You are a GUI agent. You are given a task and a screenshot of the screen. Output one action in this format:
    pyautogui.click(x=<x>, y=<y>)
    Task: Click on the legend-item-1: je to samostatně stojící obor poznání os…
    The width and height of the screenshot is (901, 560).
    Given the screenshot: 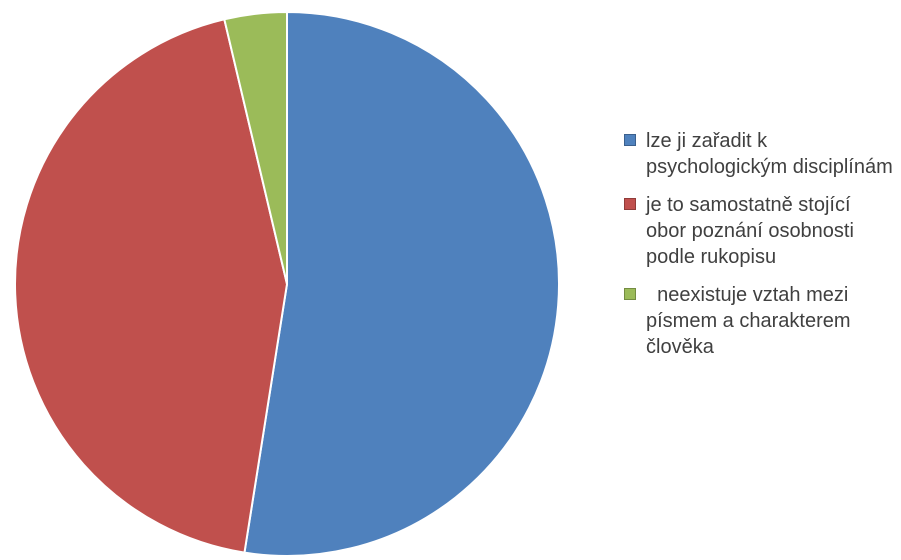 What is the action you would take?
    pyautogui.click(x=760, y=231)
    